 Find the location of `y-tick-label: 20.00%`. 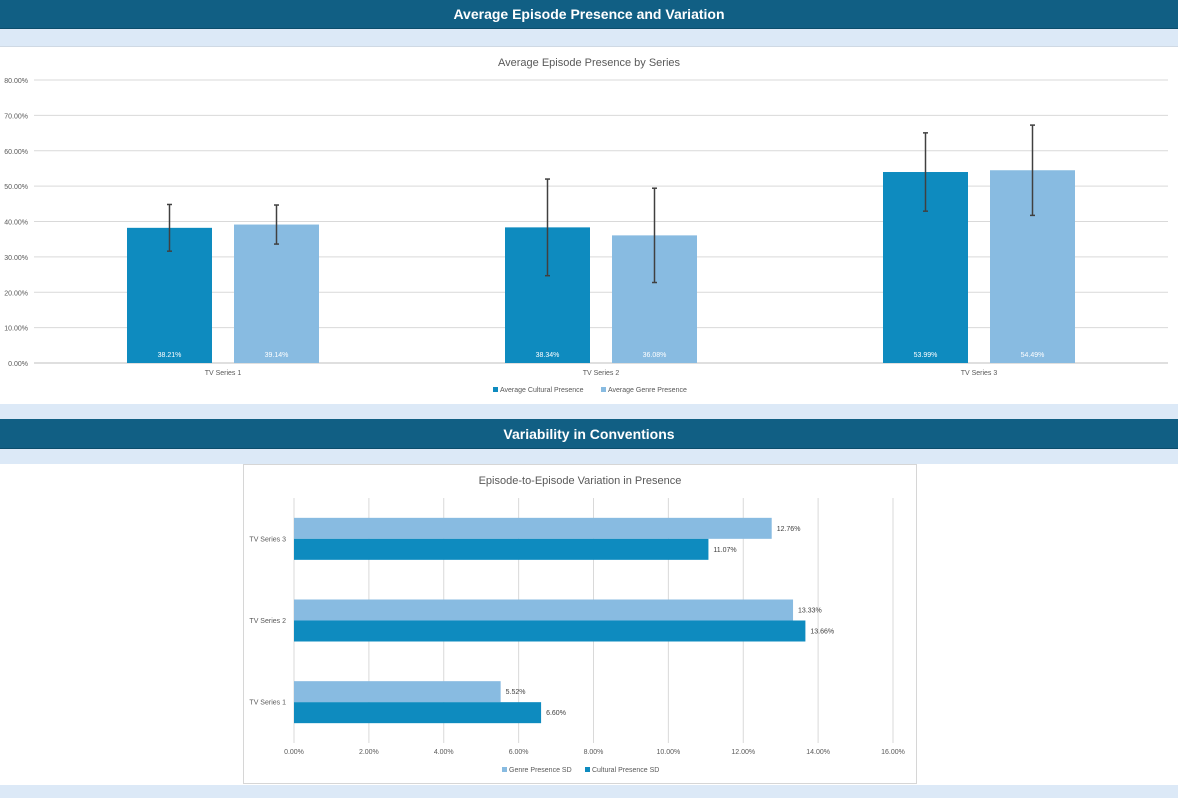

y-tick-label: 20.00% is located at coordinates (16, 293).